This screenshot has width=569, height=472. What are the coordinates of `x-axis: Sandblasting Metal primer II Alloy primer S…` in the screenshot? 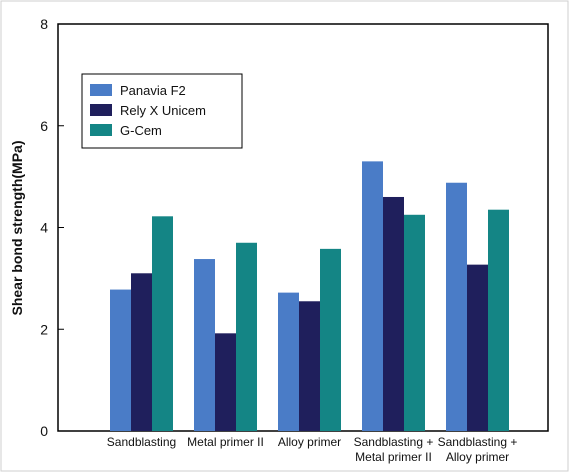 It's located at (312, 449).